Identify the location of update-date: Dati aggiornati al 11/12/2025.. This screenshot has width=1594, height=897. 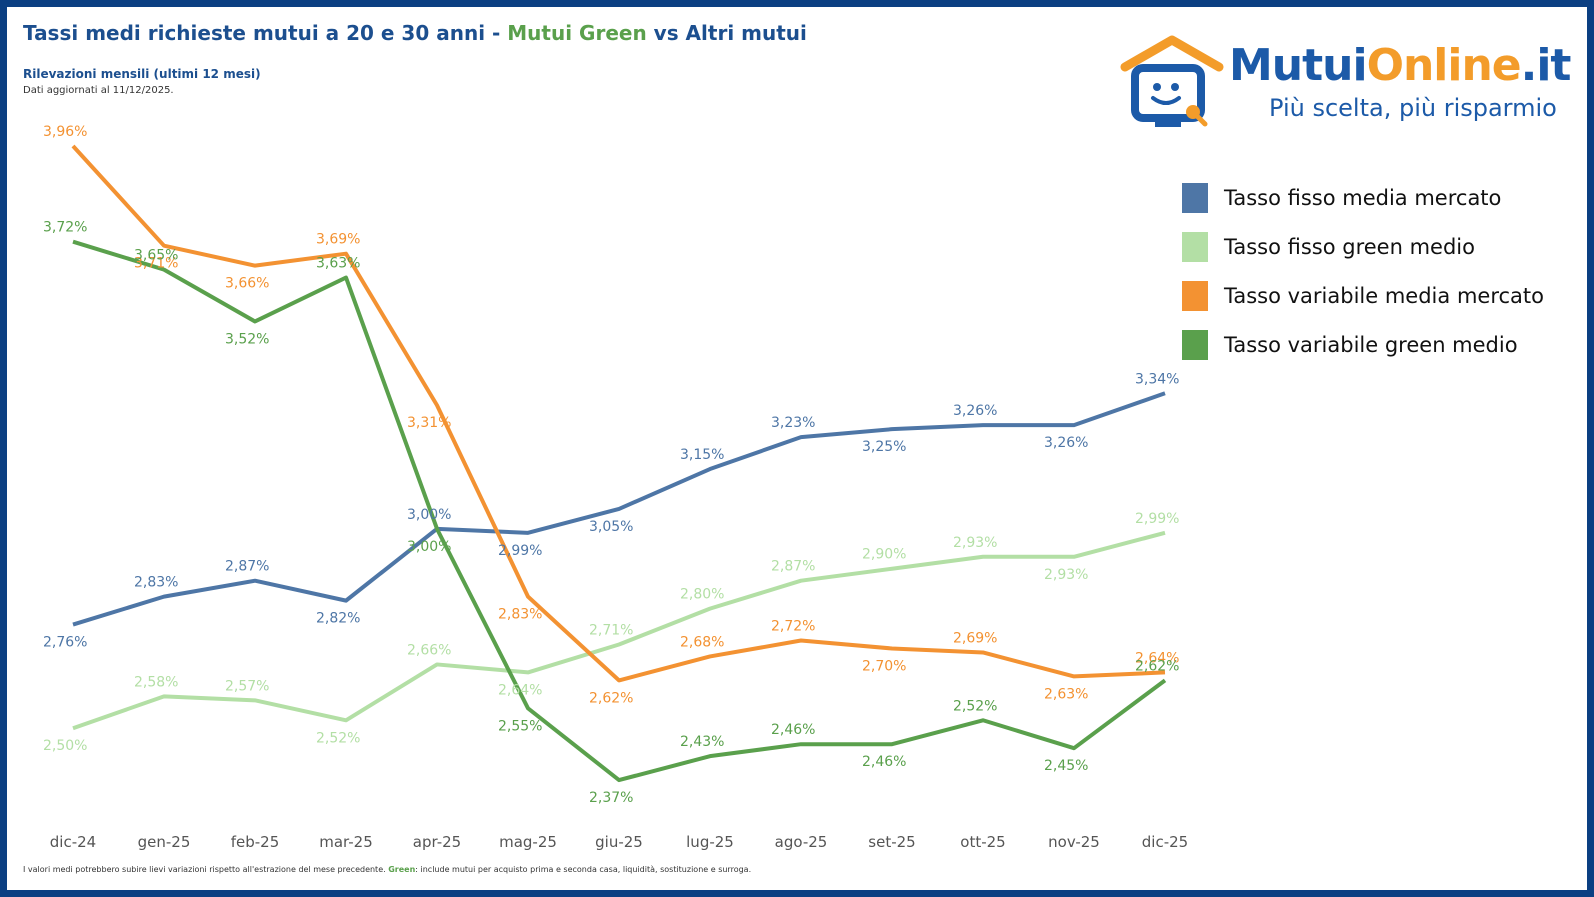
(98, 90).